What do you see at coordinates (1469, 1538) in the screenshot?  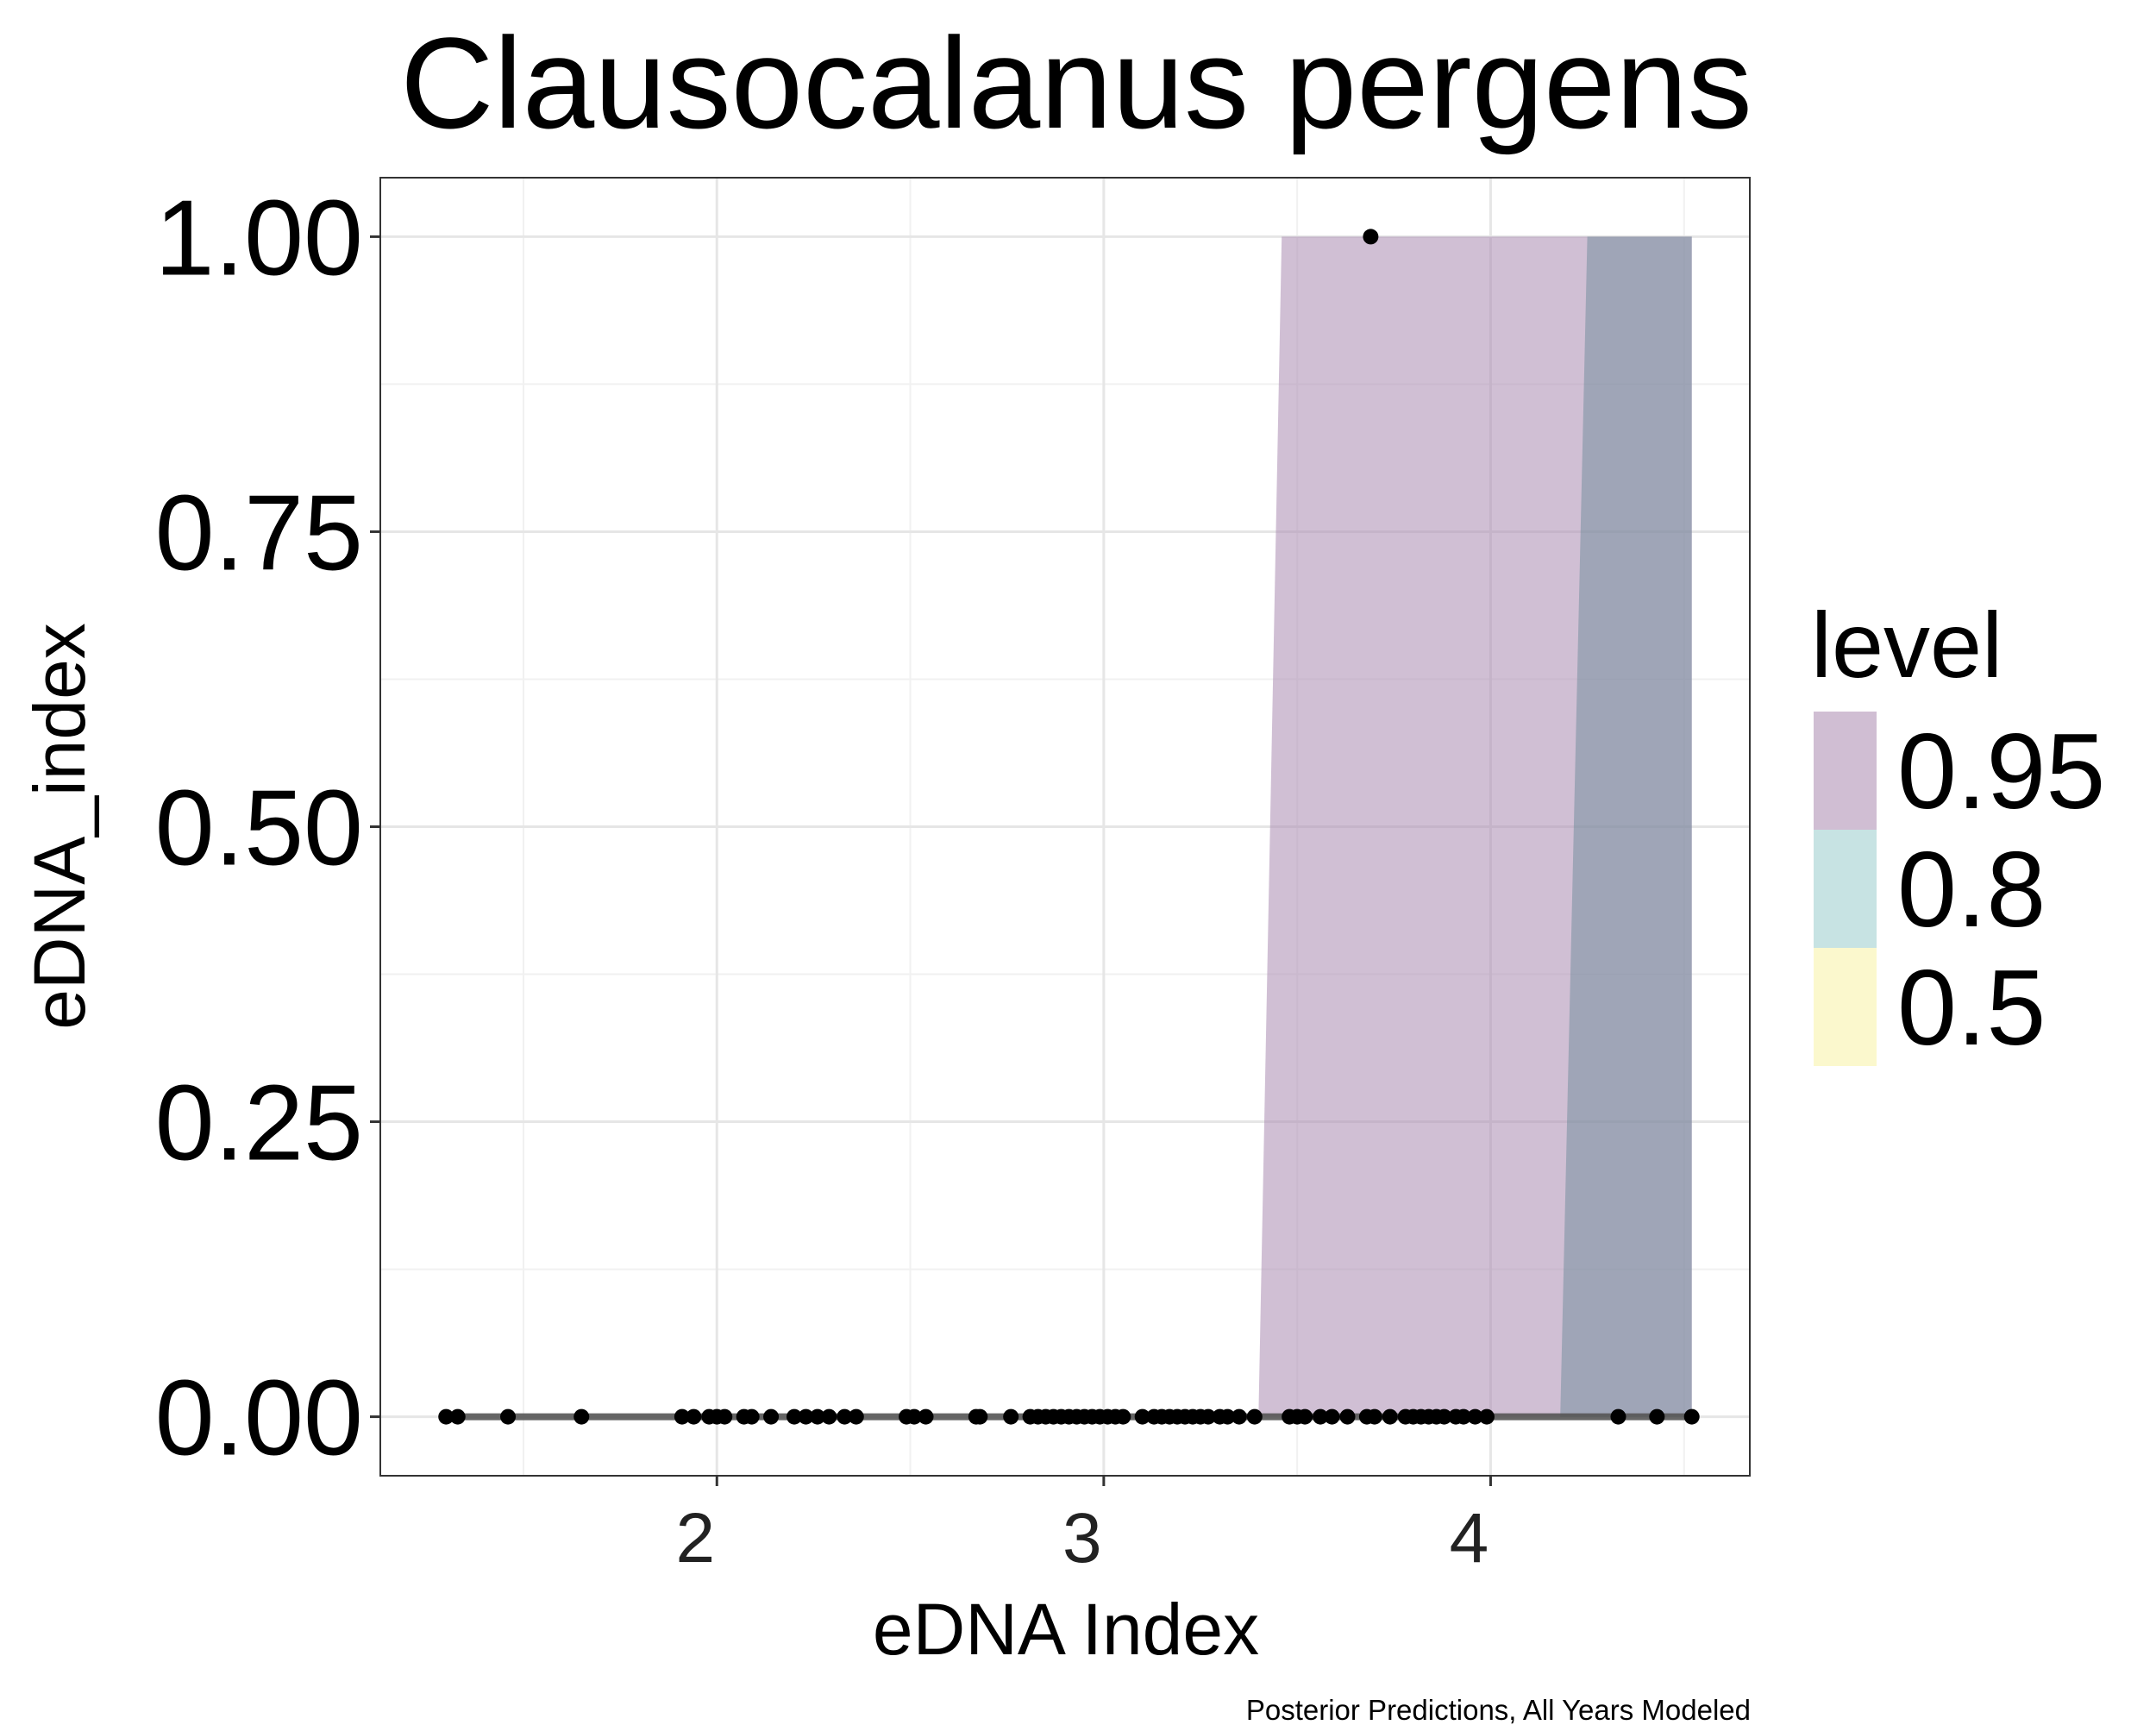 I see `x-tick-label: 4` at bounding box center [1469, 1538].